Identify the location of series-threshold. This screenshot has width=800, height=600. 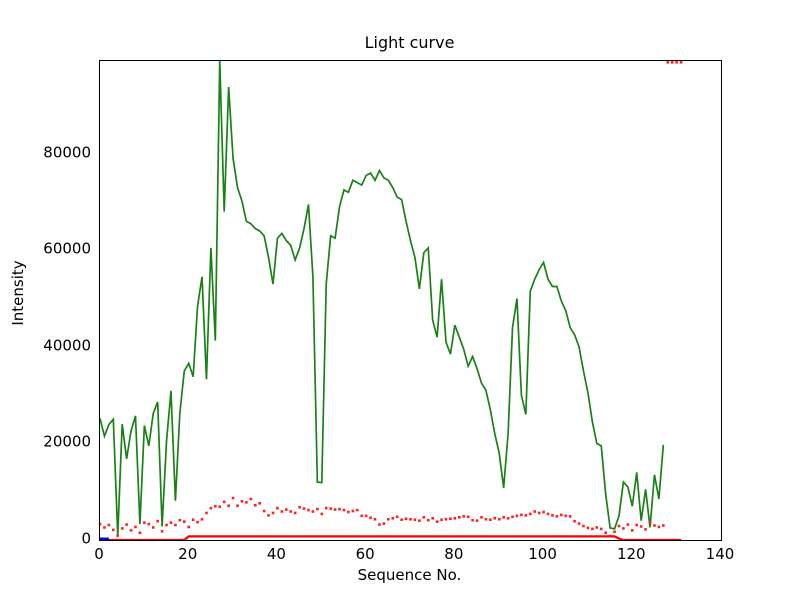
(391, 537).